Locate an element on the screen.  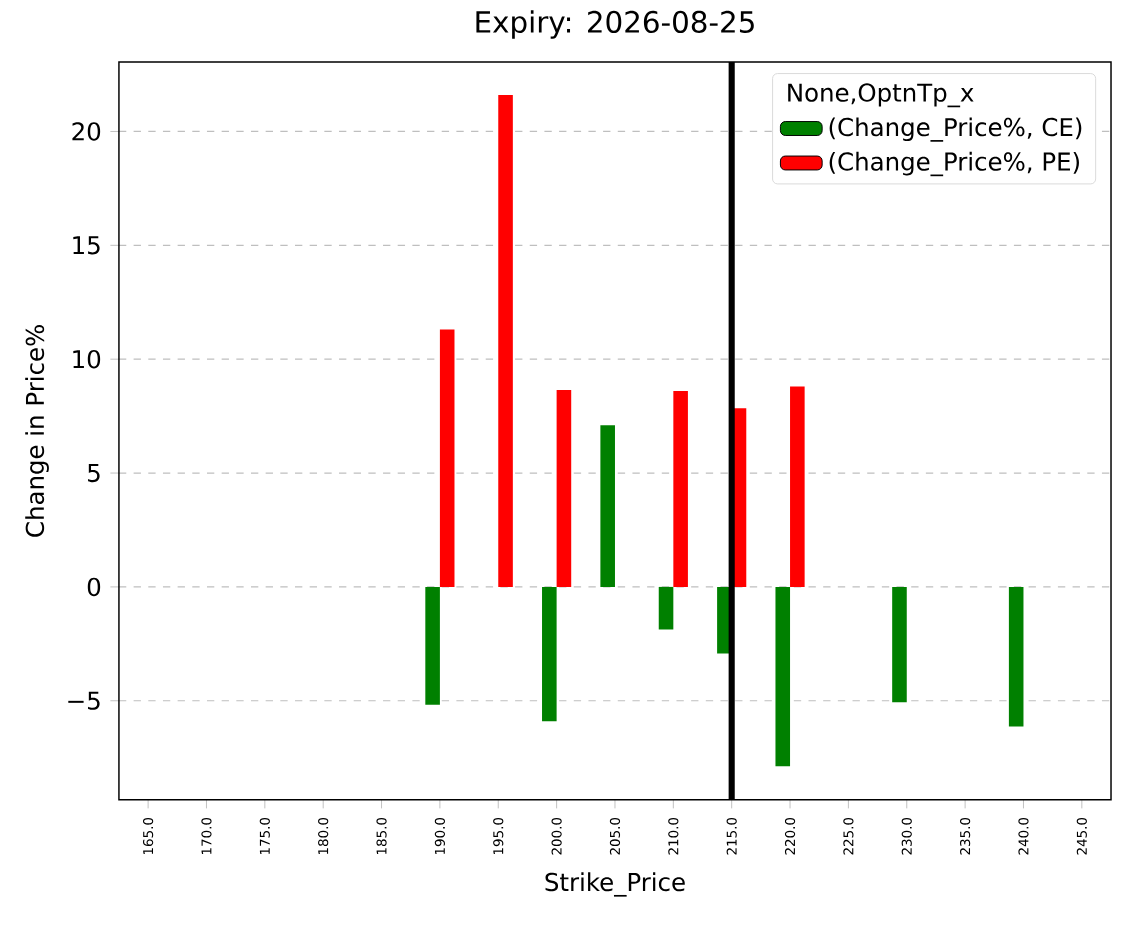
x-axis-title: Strike_Price is located at coordinates (615, 884).